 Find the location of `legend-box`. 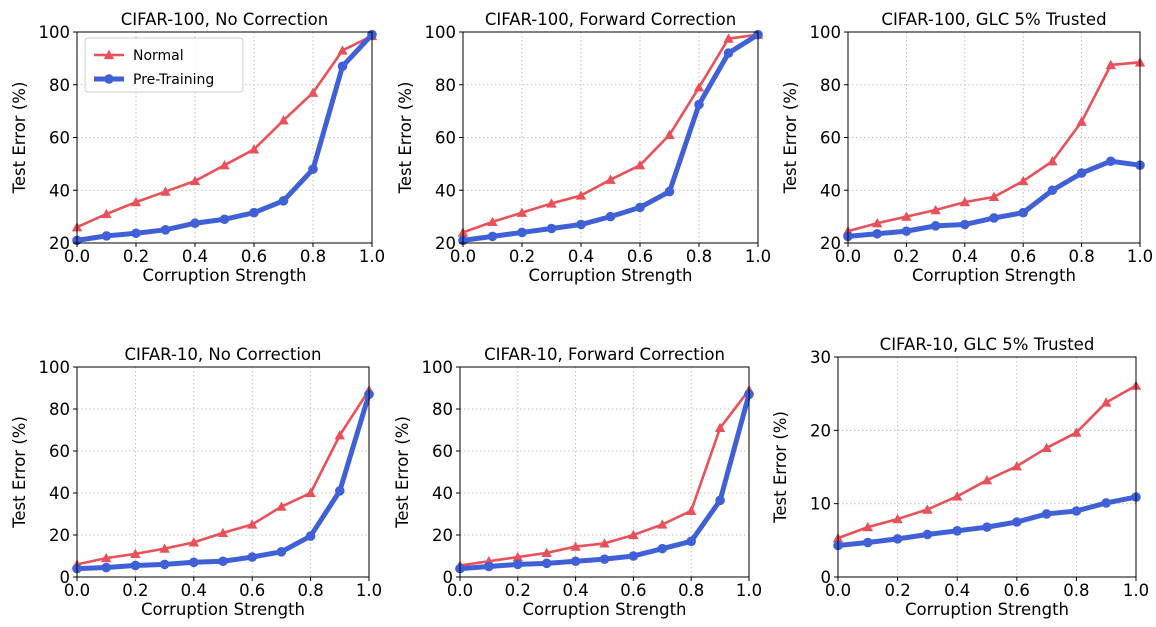

legend-box is located at coordinates (164, 65).